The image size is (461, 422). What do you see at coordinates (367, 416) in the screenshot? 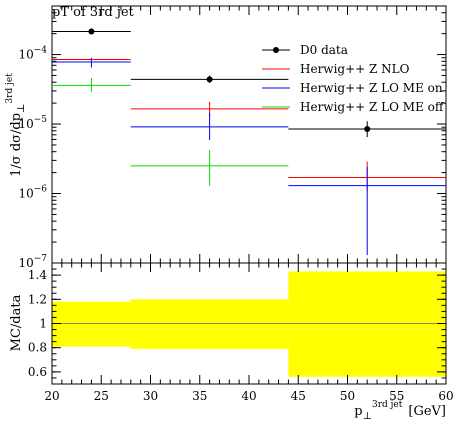
I see `x-axis-label-sub: ⊥` at bounding box center [367, 416].